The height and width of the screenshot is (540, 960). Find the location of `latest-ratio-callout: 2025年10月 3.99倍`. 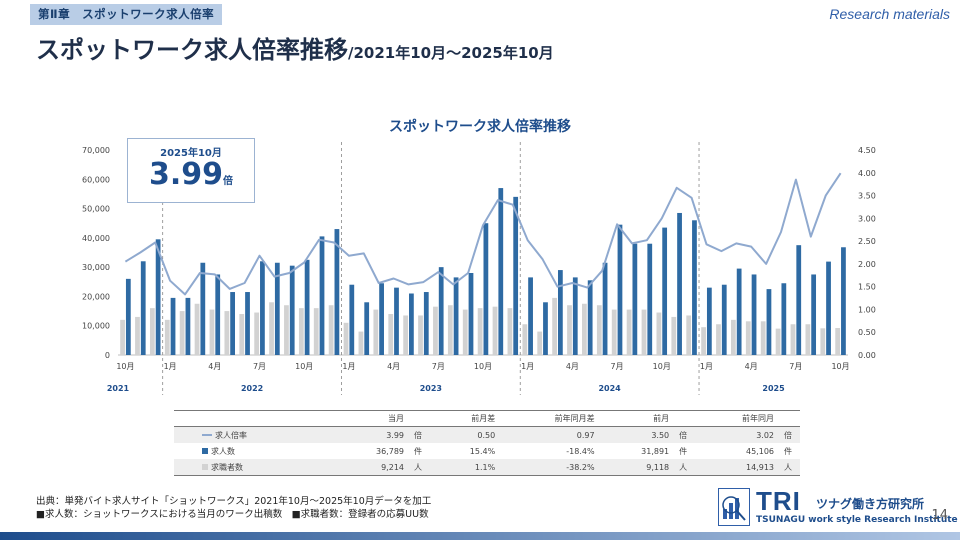

latest-ratio-callout: 2025年10月 3.99倍 is located at coordinates (191, 170).